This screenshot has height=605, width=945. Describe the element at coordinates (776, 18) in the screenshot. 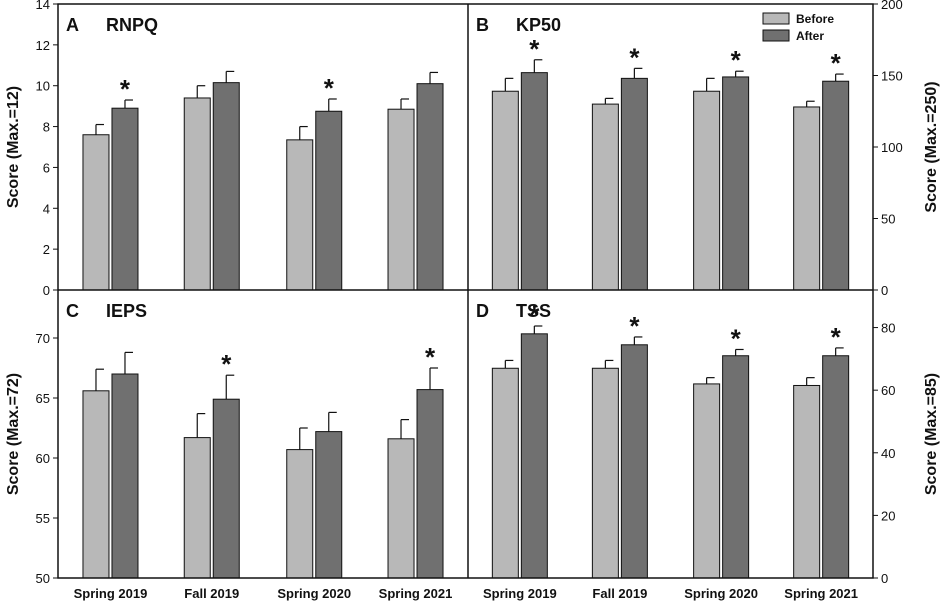

I see `legend-swatch-before` at that location.